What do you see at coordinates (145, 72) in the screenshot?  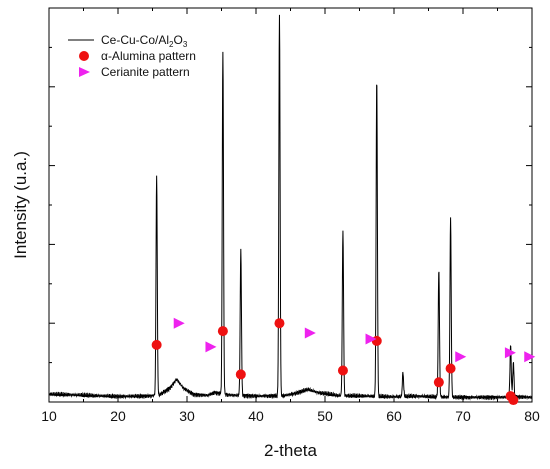 I see `legend-cerianite-label: Cerianite pattern` at bounding box center [145, 72].